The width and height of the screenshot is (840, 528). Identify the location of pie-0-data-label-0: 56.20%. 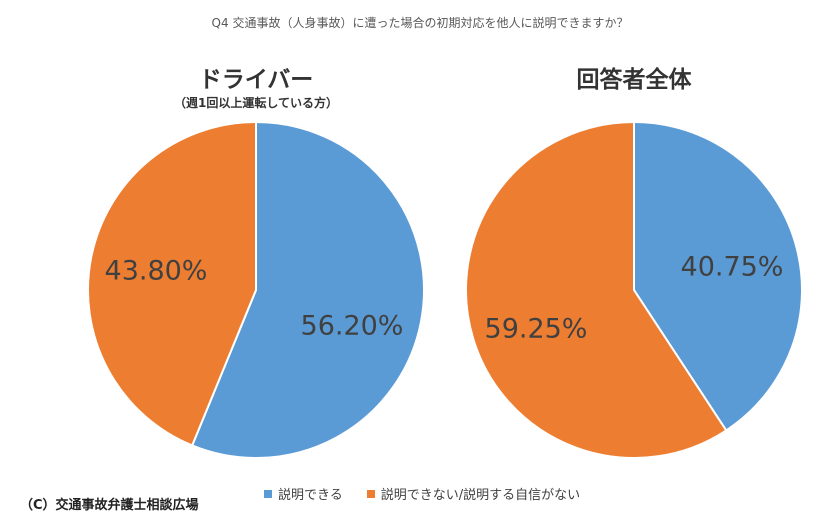
(352, 326).